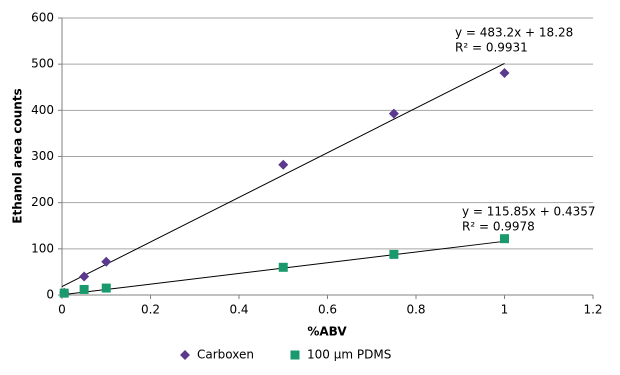  What do you see at coordinates (42, 18) in the screenshot?
I see `y-tick-label: 600` at bounding box center [42, 18].